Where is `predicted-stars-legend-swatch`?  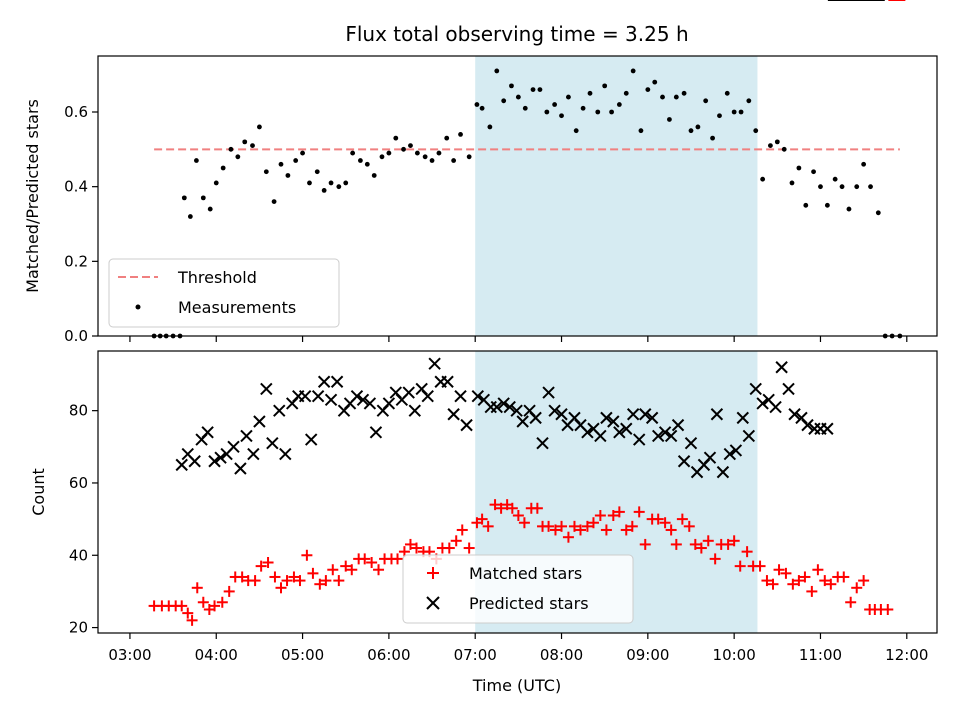
predicted-stars-legend-swatch is located at coordinates (433, 603).